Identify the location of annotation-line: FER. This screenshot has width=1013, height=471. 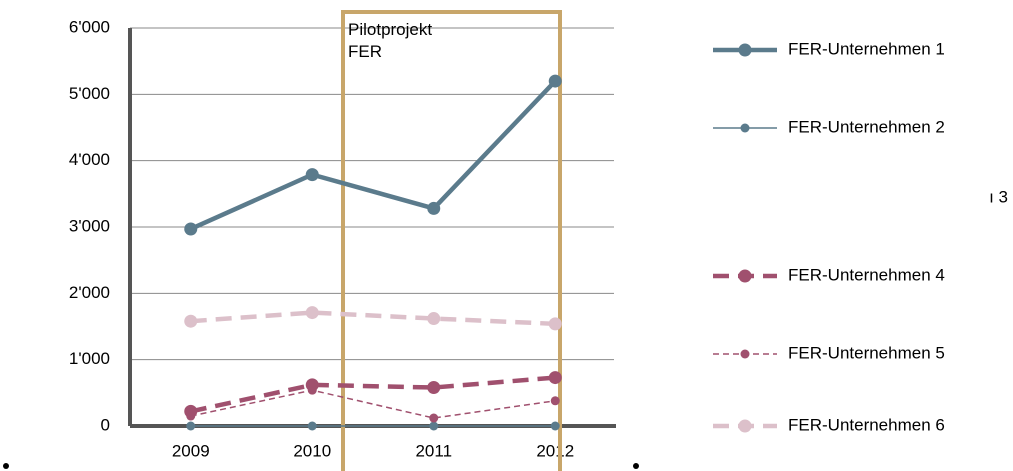
(365, 51).